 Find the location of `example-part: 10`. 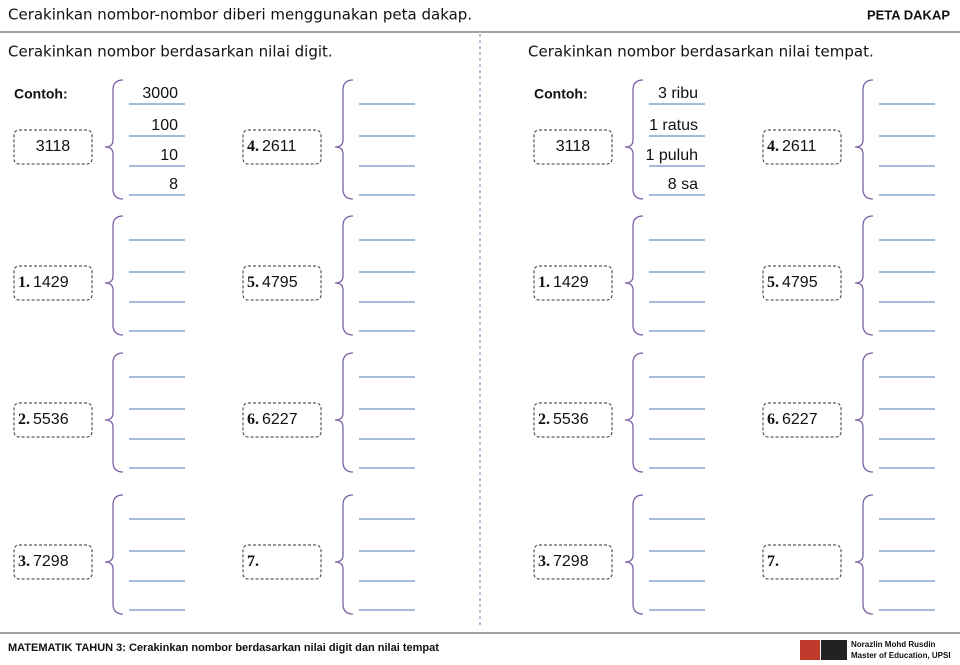

example-part: 10 is located at coordinates (169, 155).